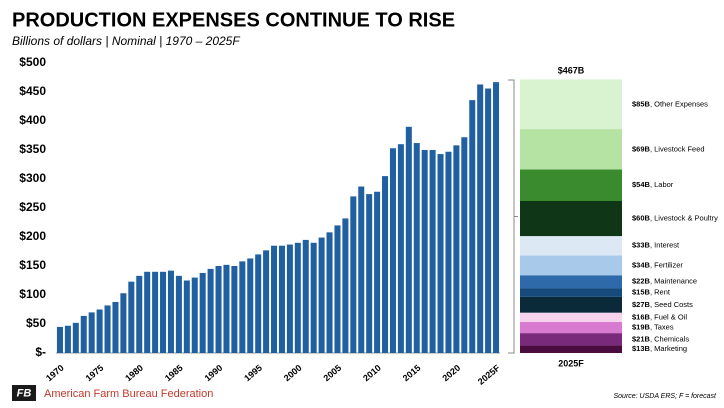  Describe the element at coordinates (641, 281) in the screenshot. I see `value-label: $22B` at that location.